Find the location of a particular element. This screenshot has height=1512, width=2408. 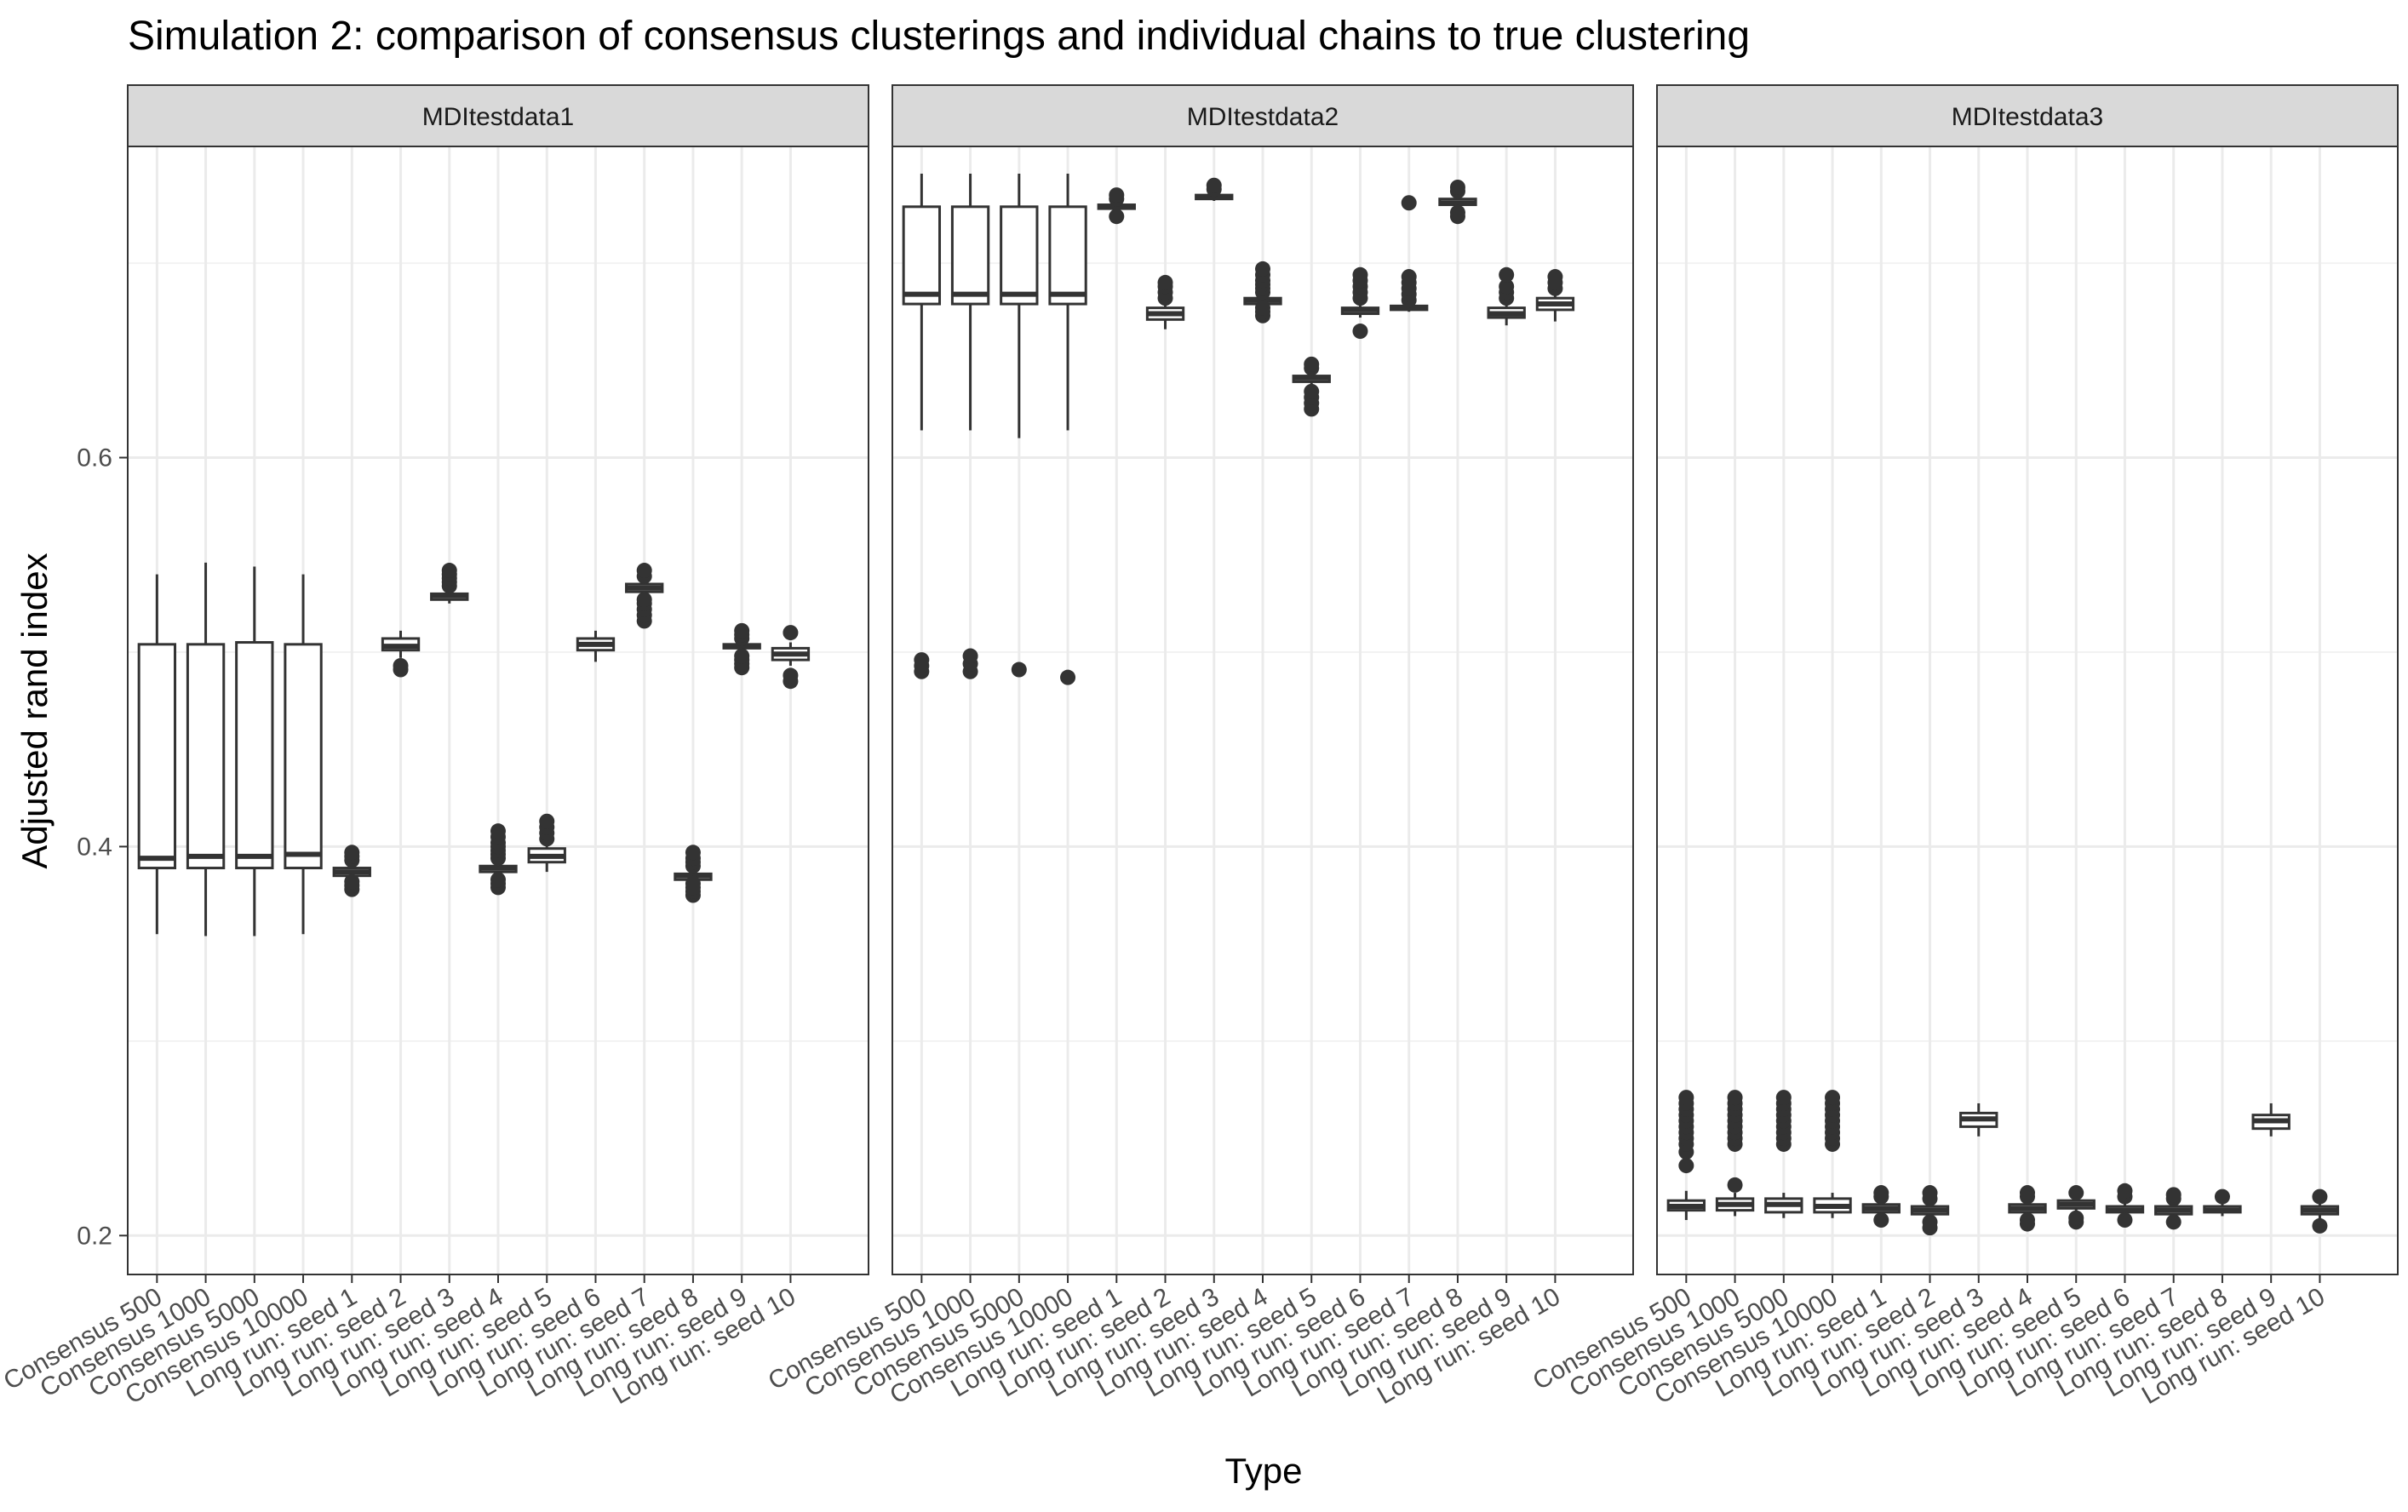

facet-strip-label: MDItestdata2 is located at coordinates (1263, 117).